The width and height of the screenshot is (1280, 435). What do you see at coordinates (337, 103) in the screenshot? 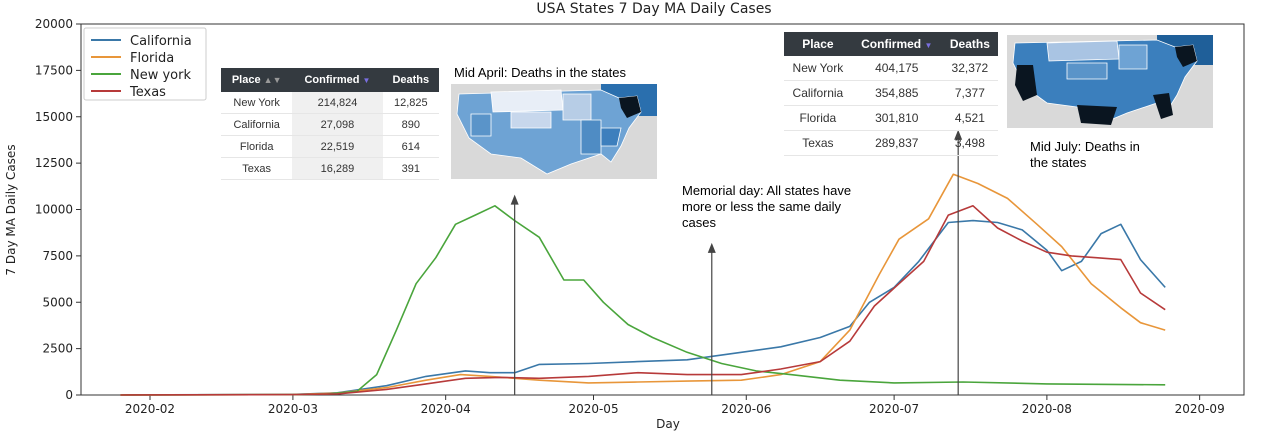
I see `cell-confirmed: 214,824` at bounding box center [337, 103].